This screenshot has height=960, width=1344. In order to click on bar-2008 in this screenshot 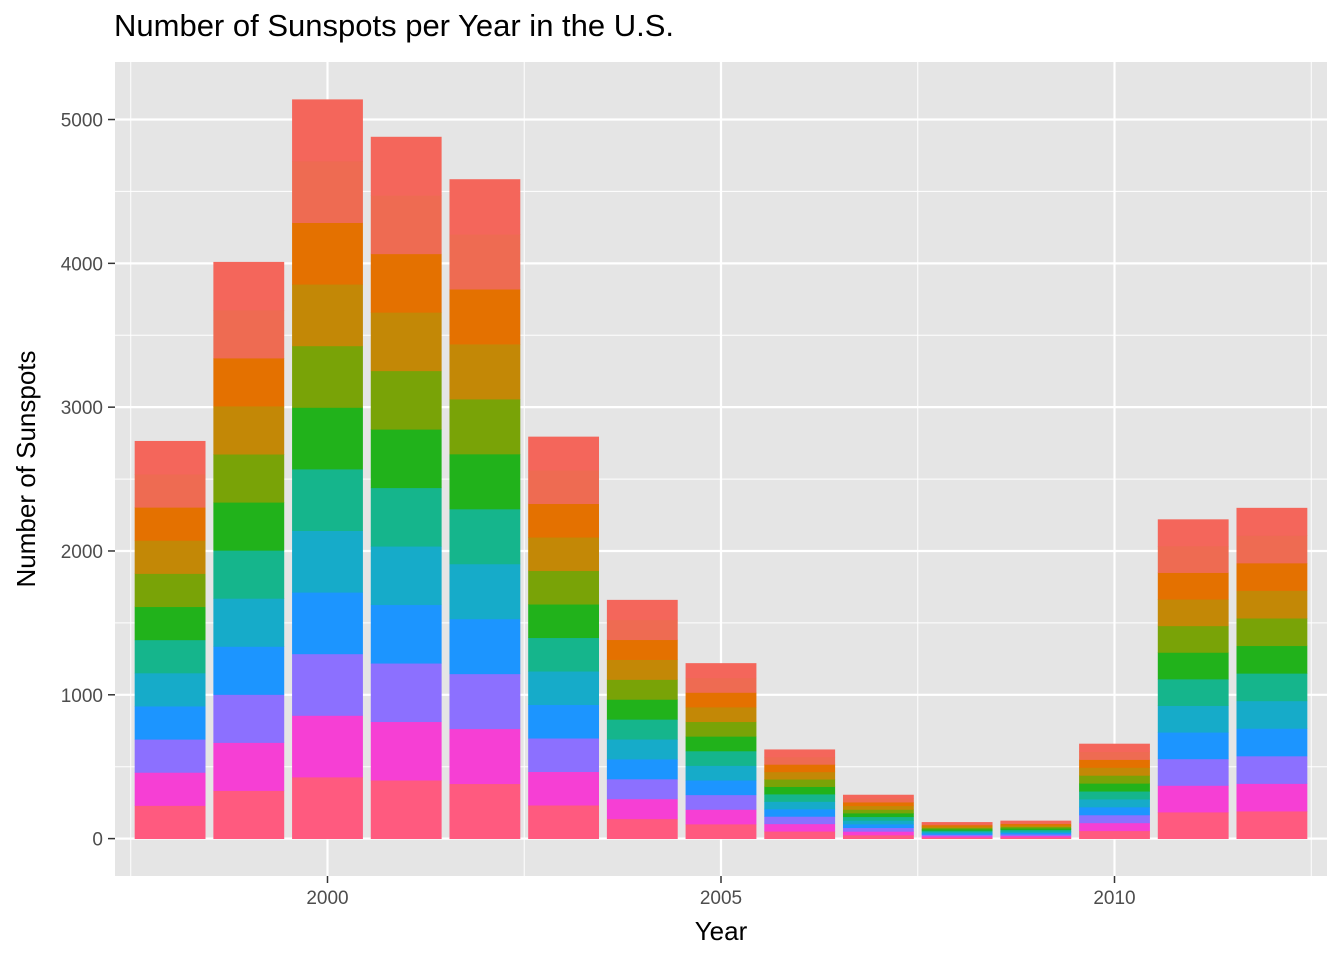, I will do `click(957, 831)`.